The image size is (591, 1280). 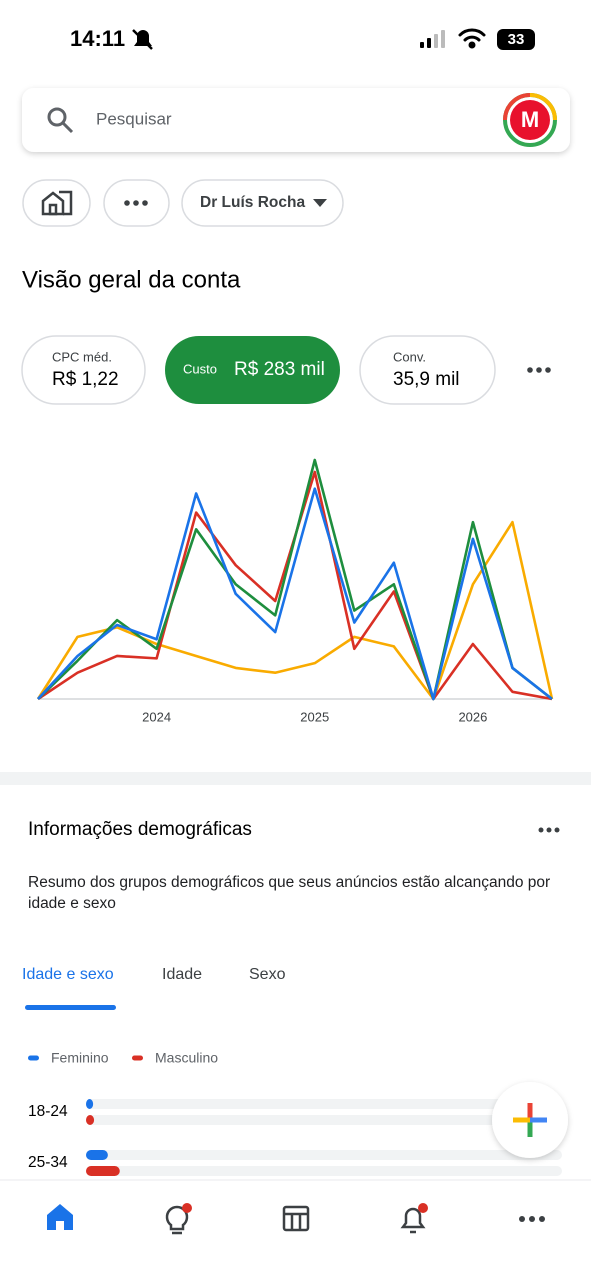 I want to click on tab: Sexo, so click(x=267, y=974).